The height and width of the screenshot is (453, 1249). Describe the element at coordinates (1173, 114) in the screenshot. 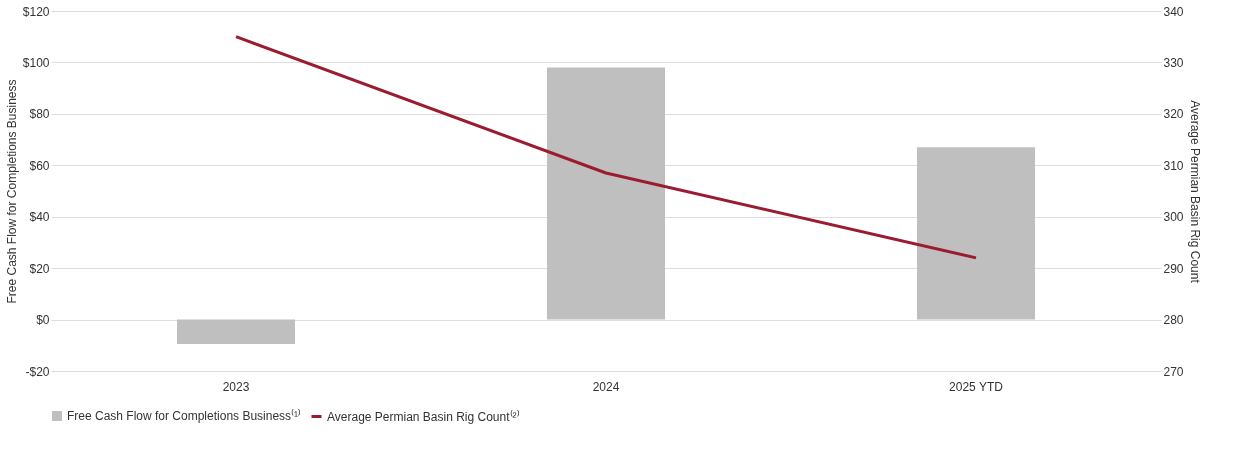

I see `y2-tick-label: 320` at that location.